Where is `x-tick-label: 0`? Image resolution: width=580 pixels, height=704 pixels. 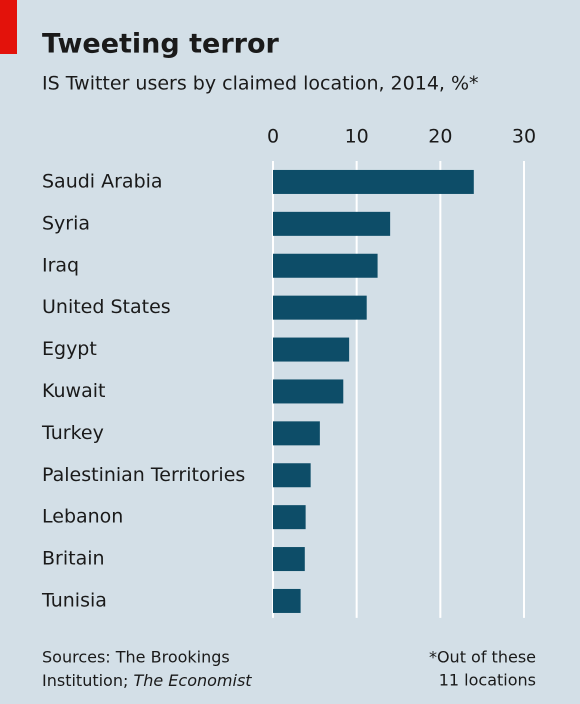 x-tick-label: 0 is located at coordinates (273, 137).